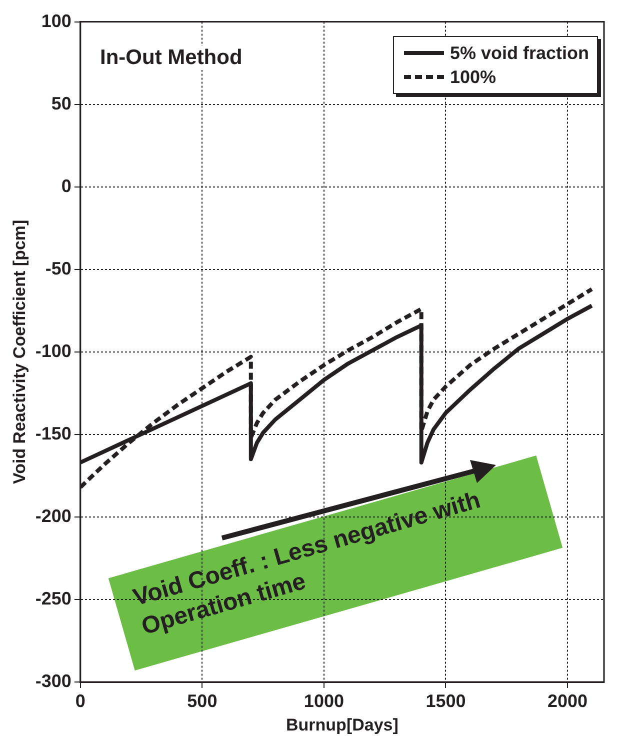  I want to click on x-tick-label: 1000, so click(324, 700).